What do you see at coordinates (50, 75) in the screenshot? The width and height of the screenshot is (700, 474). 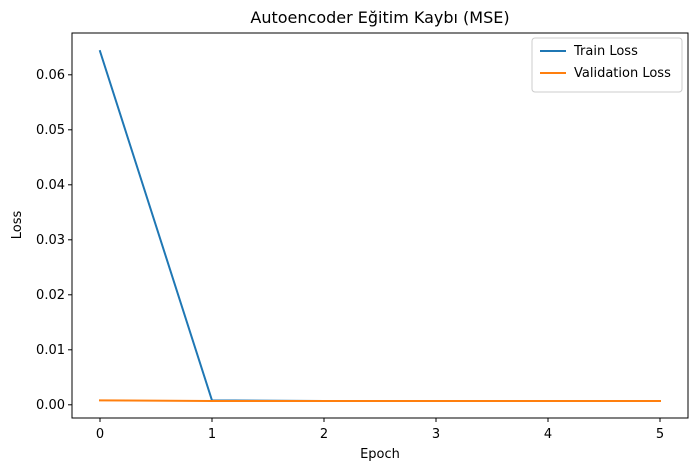 I see `y-tick-label: 0.06` at bounding box center [50, 75].